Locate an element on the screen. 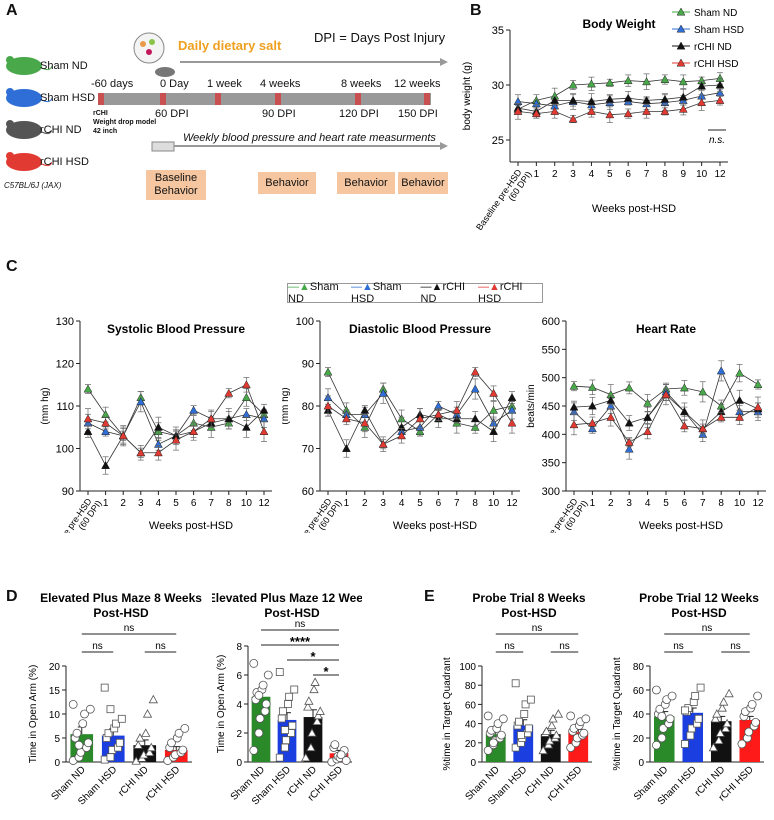 This screenshot has height=820, width=774. chart-title-line2: Post-HSD is located at coordinates (292, 613).